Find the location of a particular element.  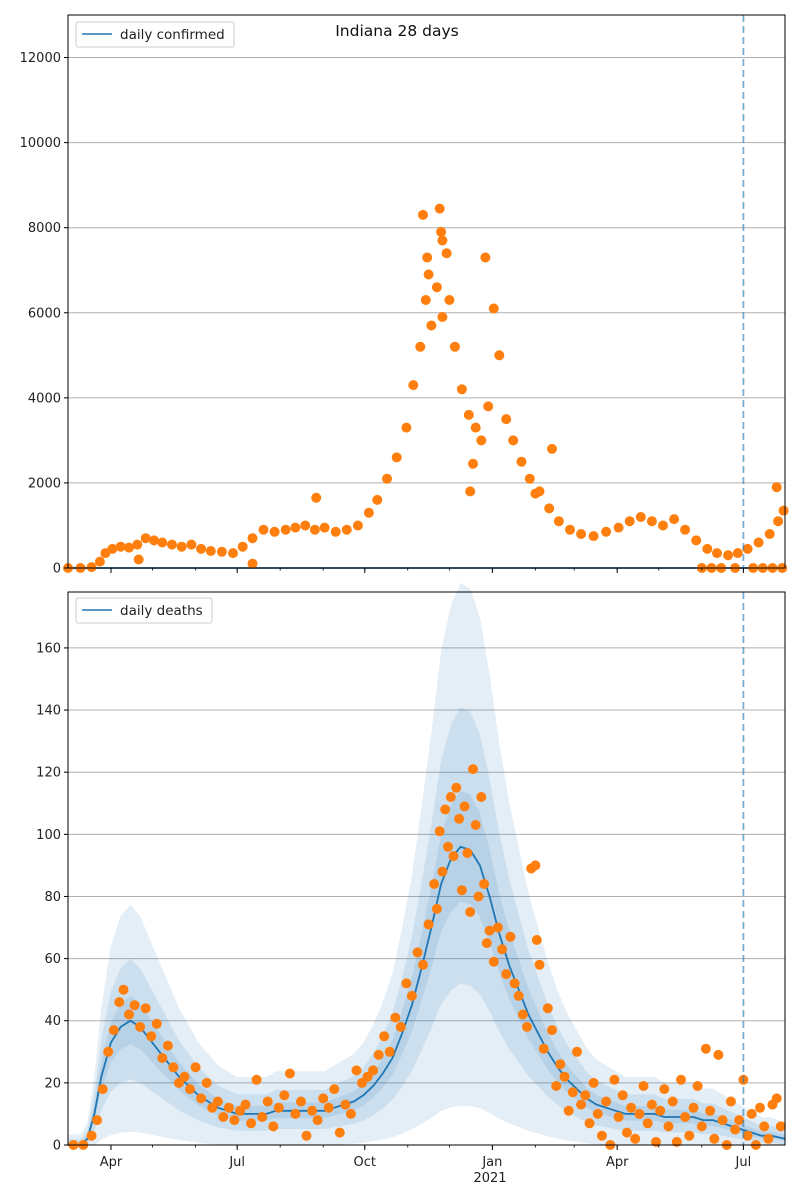

deaths-y-tick-label: 80 is located at coordinates (52, 897).